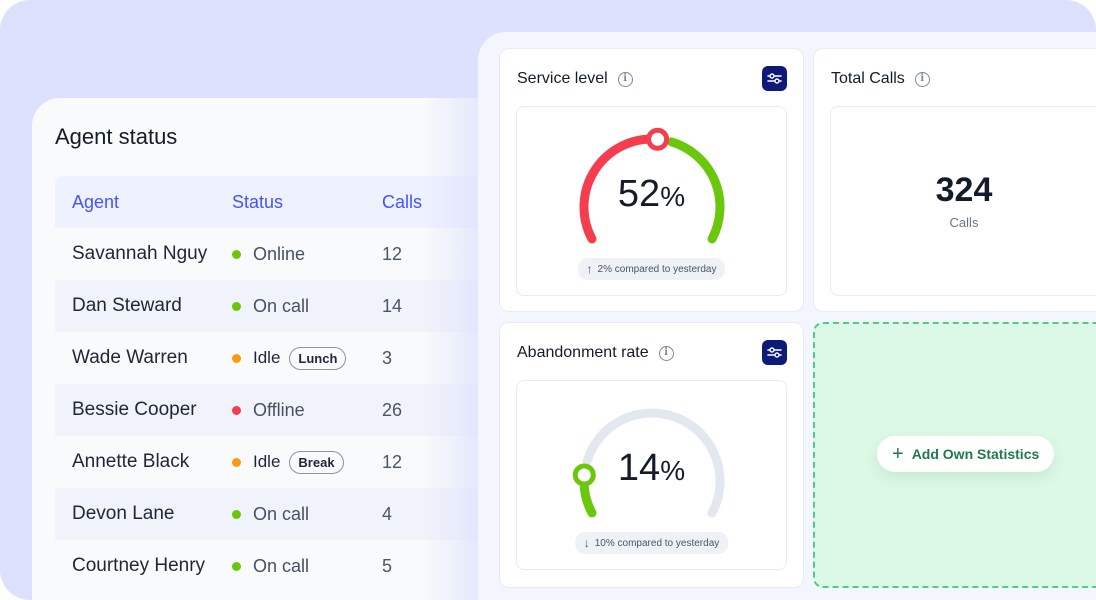 This screenshot has width=1096, height=600. I want to click on service-level-gauge, so click(652, 185).